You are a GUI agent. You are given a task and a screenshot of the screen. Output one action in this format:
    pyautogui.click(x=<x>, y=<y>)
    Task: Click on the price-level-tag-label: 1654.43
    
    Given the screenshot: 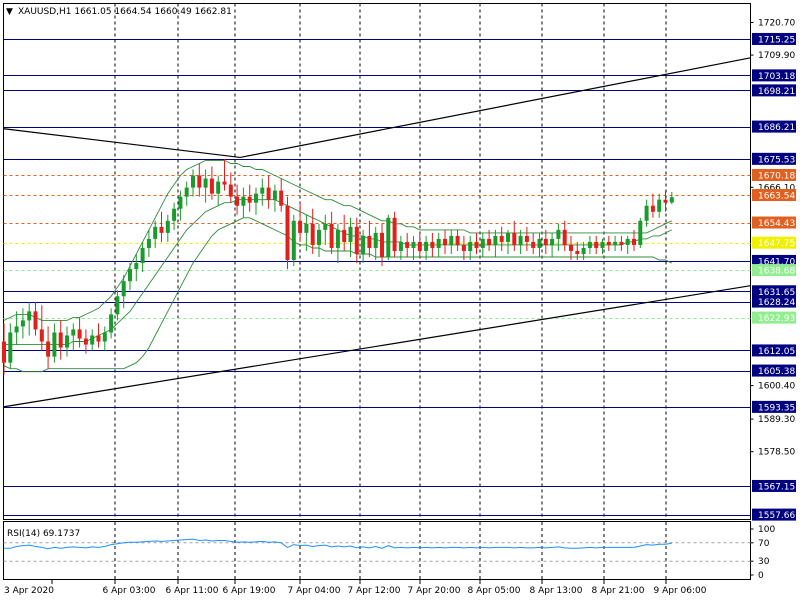 What is the action you would take?
    pyautogui.click(x=776, y=224)
    